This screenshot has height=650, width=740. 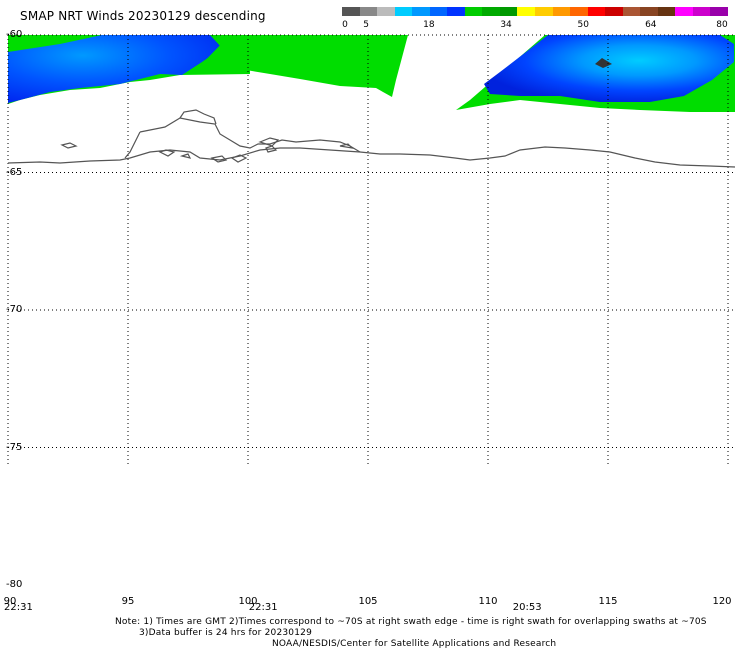 What do you see at coordinates (14, 584) in the screenshot?
I see `latitude-label: -80` at bounding box center [14, 584].